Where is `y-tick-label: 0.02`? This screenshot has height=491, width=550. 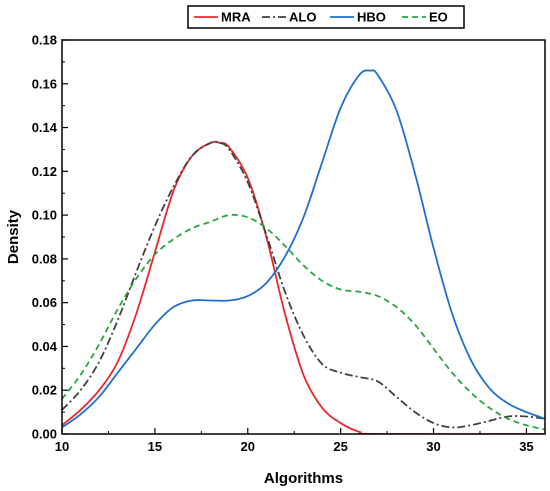 y-tick-label: 0.02 is located at coordinates (44, 390).